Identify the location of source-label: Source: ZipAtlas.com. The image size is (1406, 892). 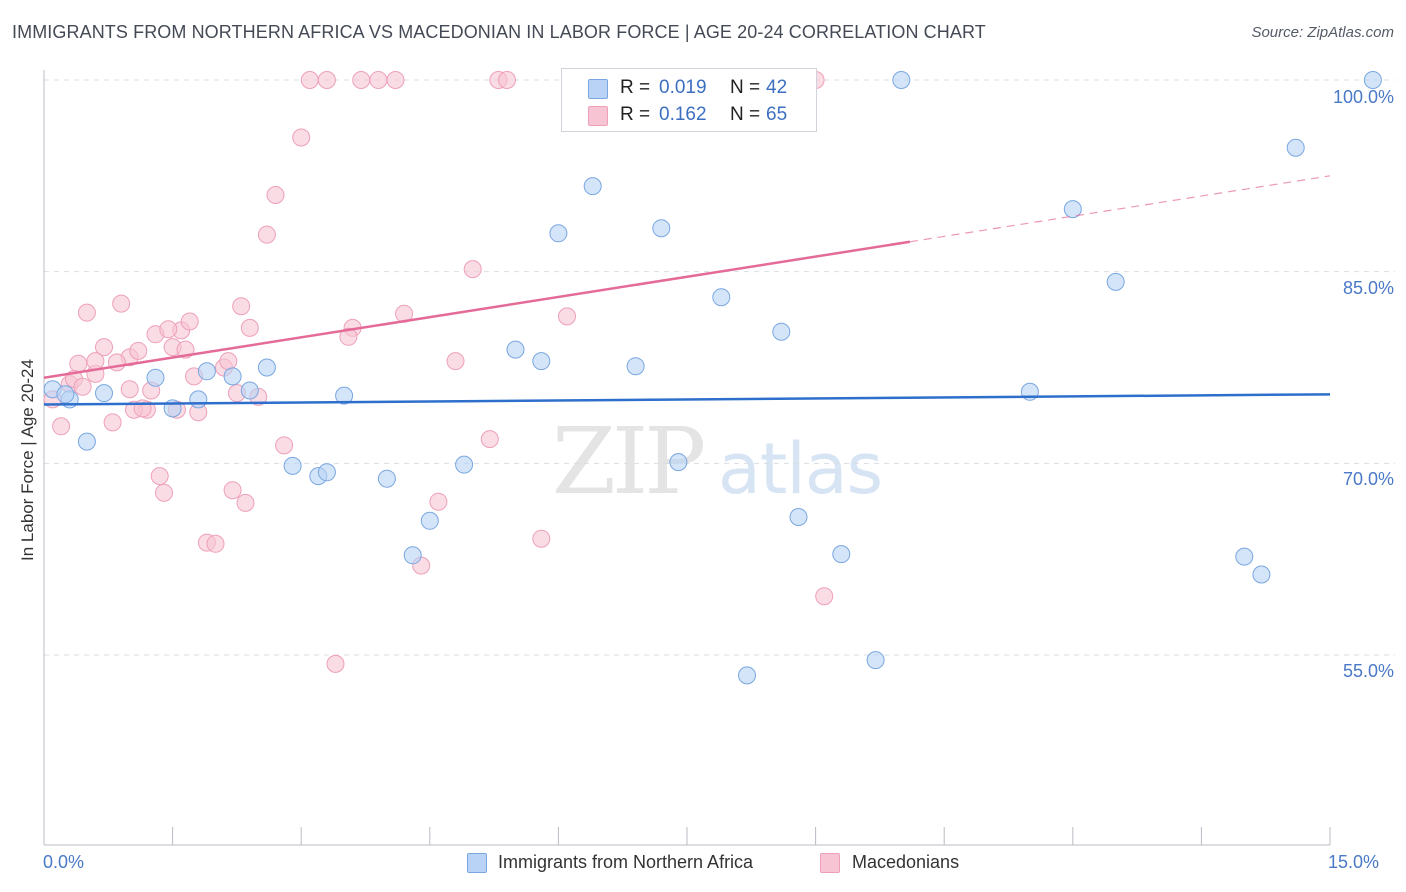
(1322, 32).